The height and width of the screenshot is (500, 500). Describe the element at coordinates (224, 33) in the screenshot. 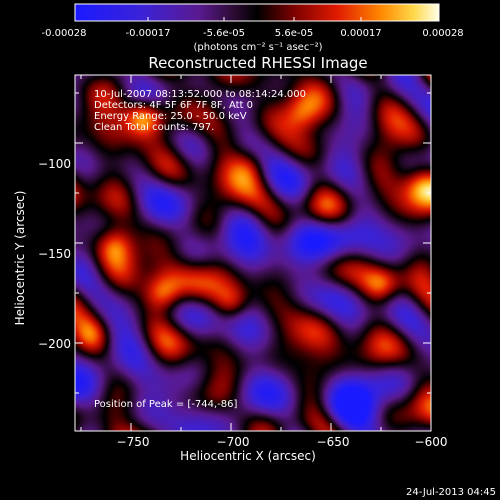

I see `colorbar-tick-label: -5.6e-05` at that location.